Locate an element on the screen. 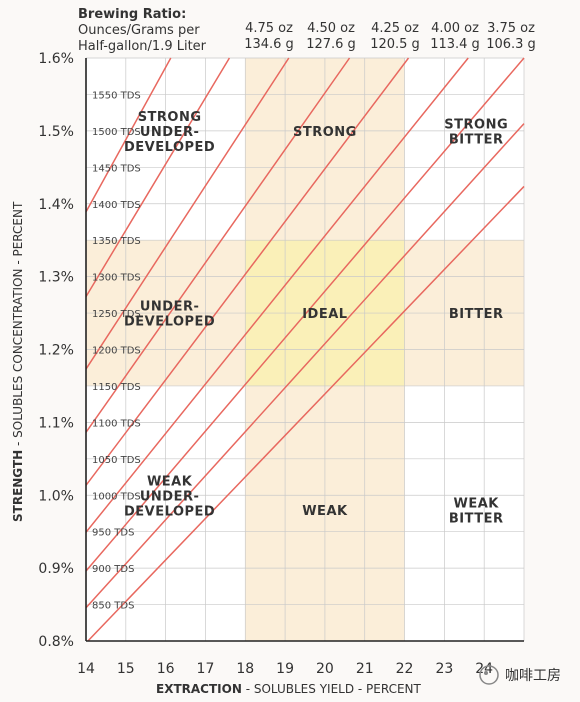  tds-label: 1500 TDS is located at coordinates (116, 132).